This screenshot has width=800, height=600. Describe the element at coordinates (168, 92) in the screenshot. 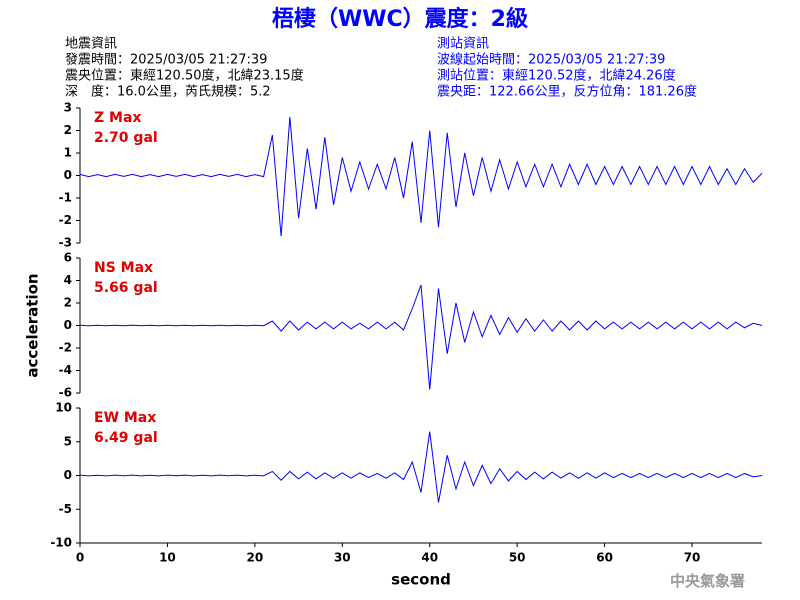

I see `info-left: 深 度：16.0公里，芮氏規模：5.2` at that location.